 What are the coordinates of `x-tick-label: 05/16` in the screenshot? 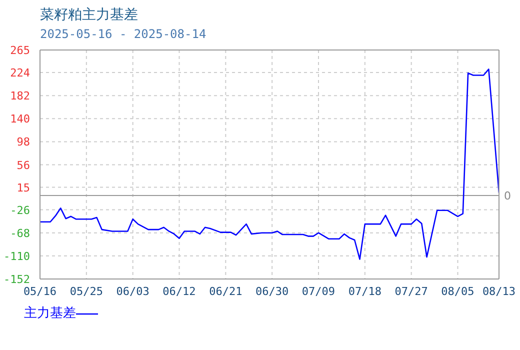 It's located at (40, 291).